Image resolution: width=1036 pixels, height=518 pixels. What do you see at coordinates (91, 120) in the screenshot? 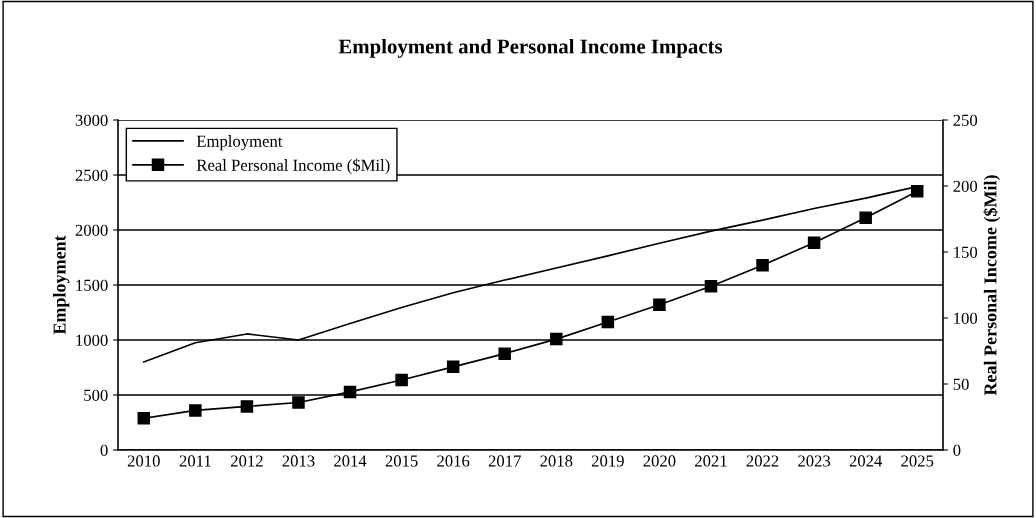
I see `y-tick-label: 3000` at bounding box center [91, 120].